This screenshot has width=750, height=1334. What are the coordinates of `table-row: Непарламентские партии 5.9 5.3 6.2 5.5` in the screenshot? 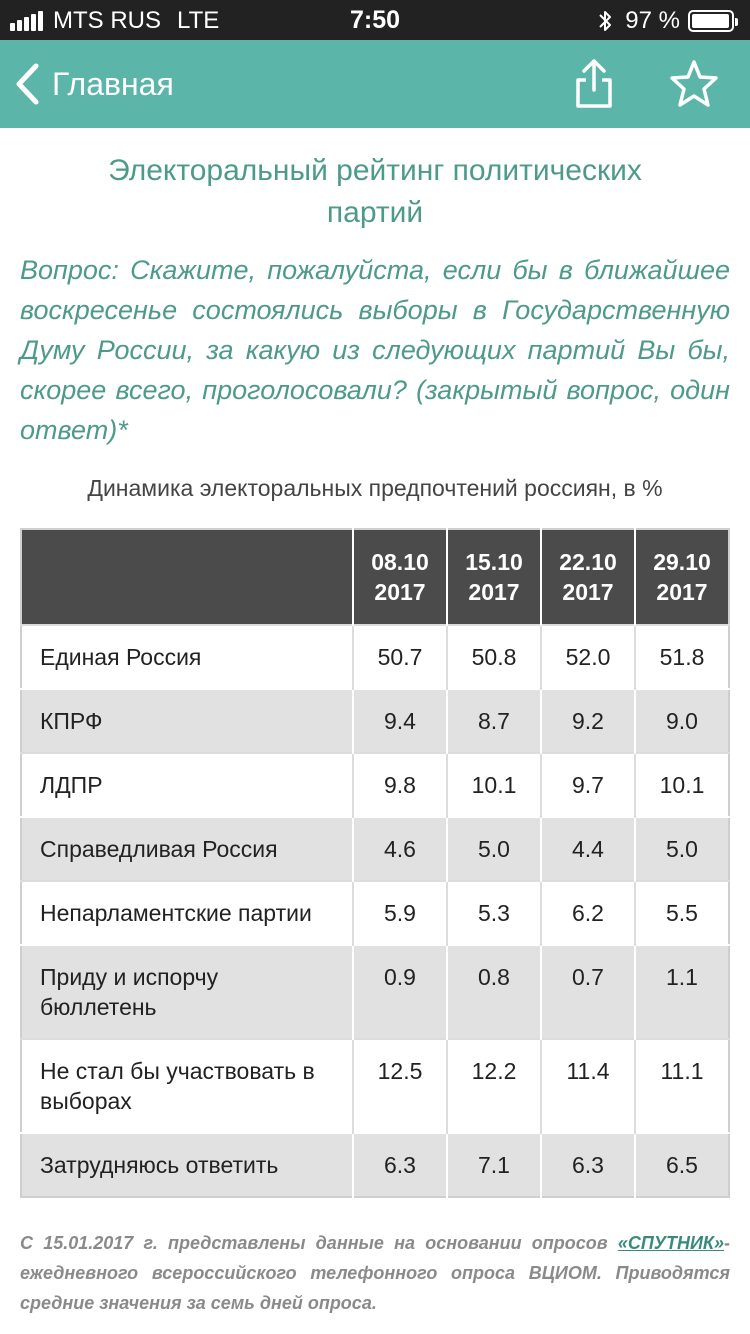 It's located at (375, 912).